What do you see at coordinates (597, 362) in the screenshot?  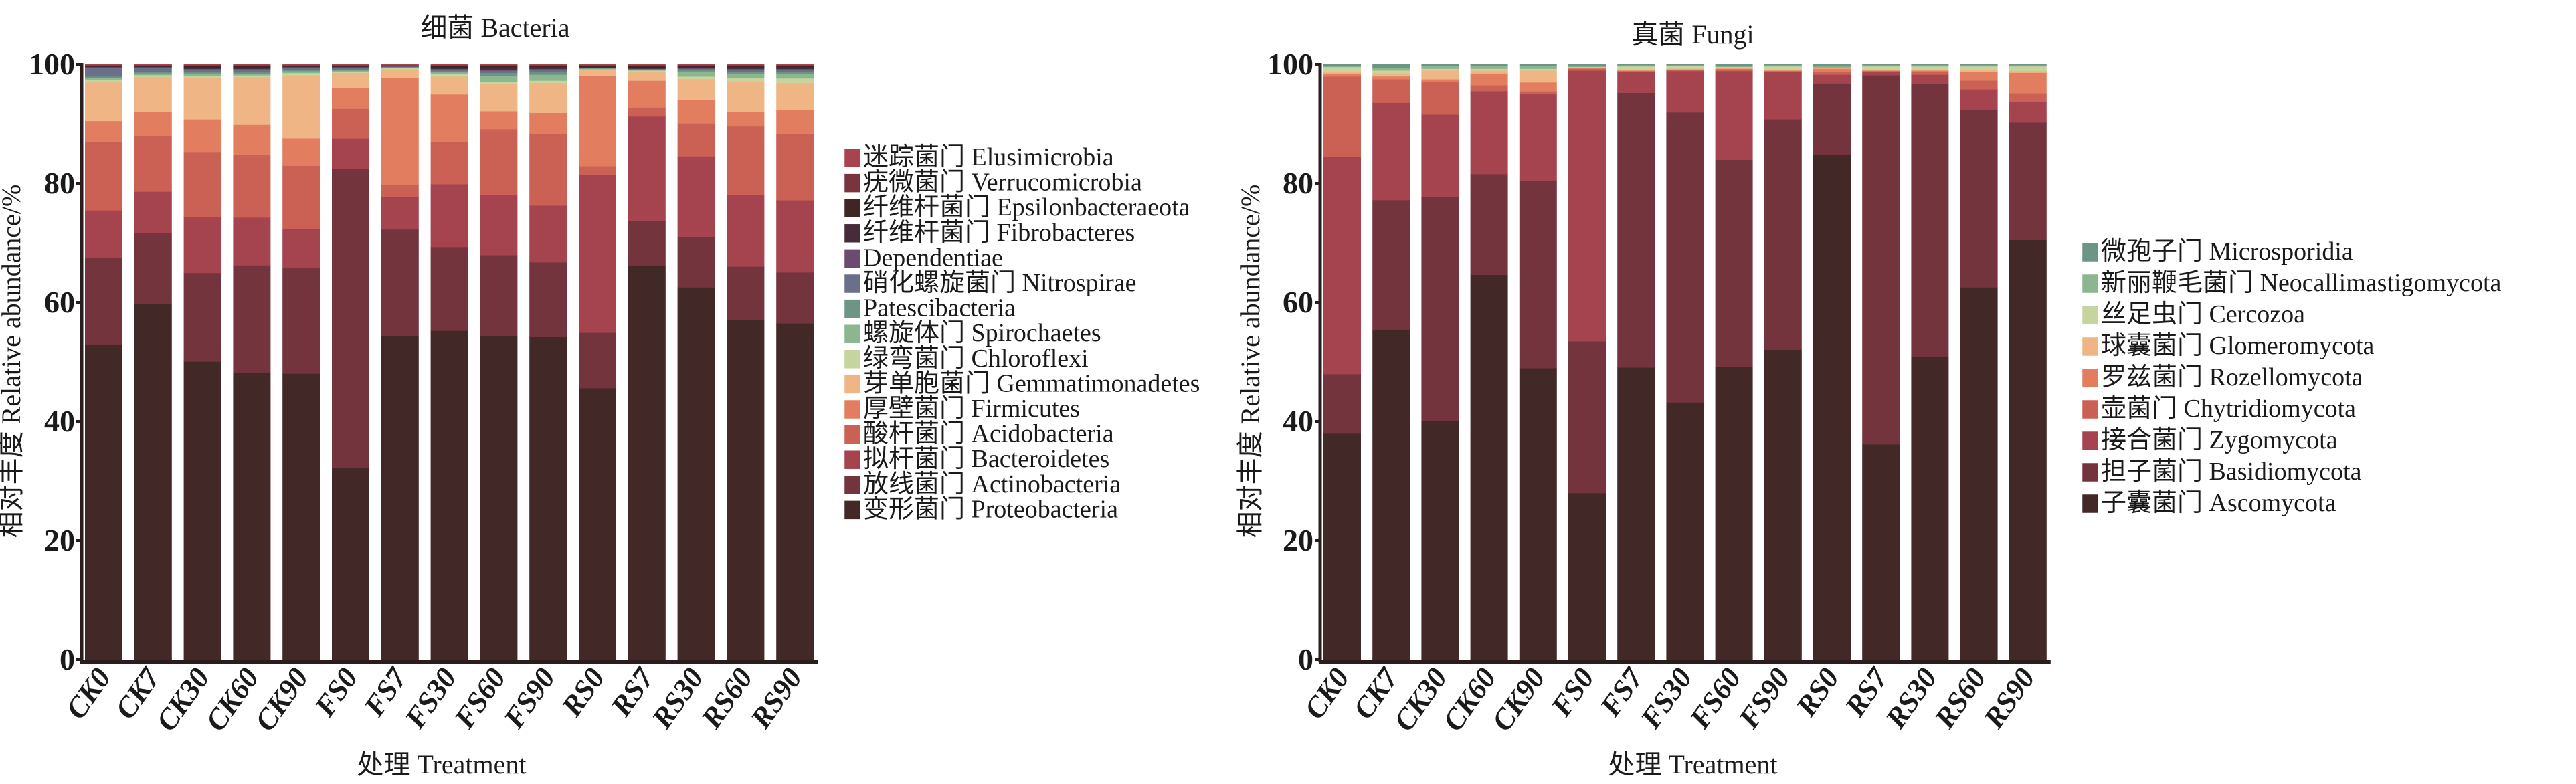 I see `bacteria-bar-rs0` at bounding box center [597, 362].